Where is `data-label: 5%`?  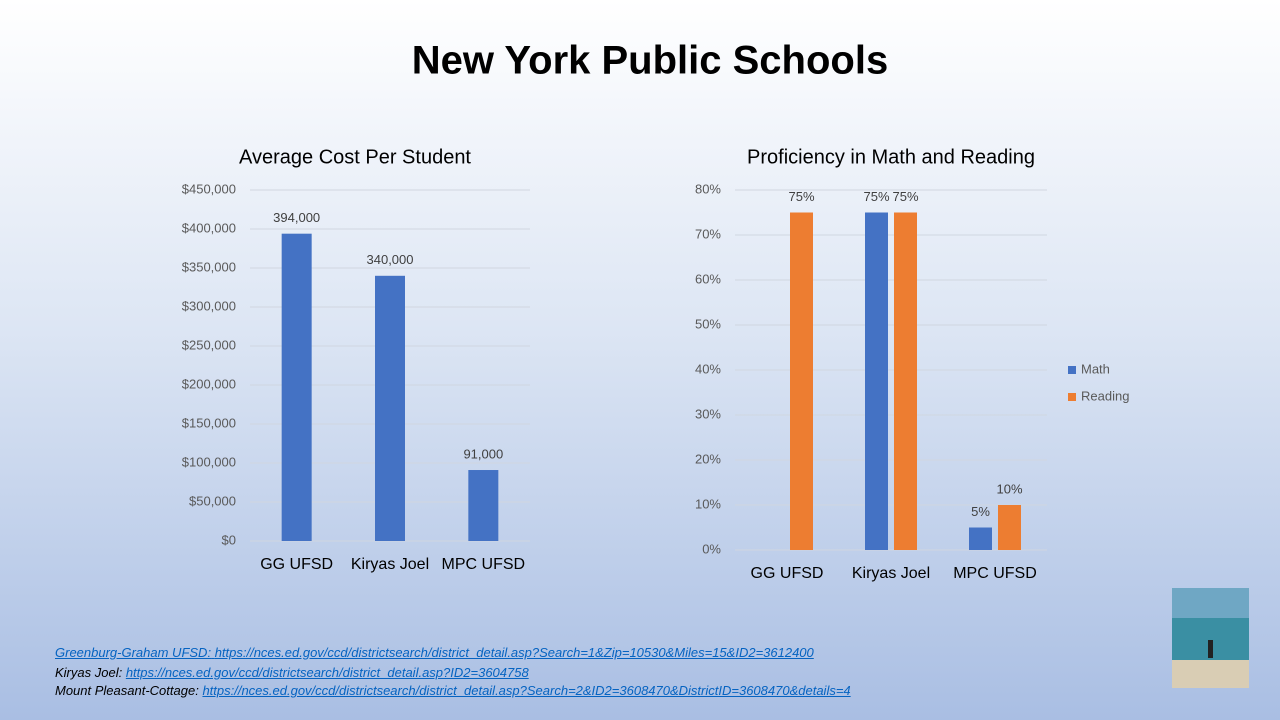 data-label: 5% is located at coordinates (980, 511).